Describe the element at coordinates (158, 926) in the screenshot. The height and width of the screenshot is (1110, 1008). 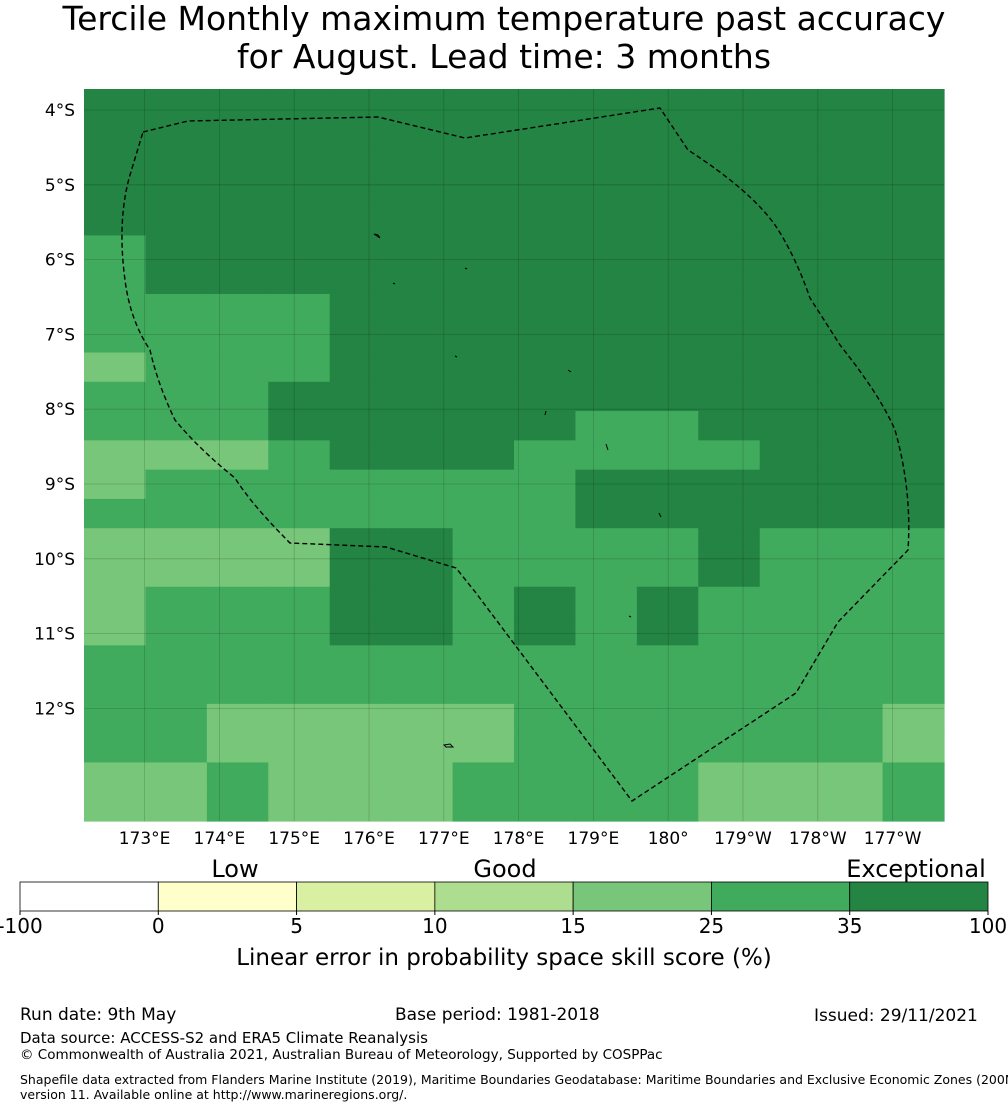
I see `colorbar-tick-label: 0` at that location.